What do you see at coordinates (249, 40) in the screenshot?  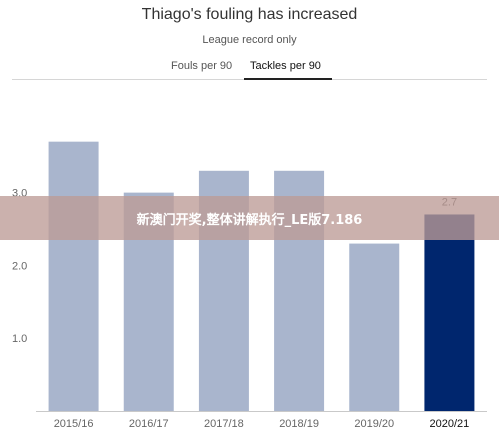 I see `chart-subtitle: League record only` at bounding box center [249, 40].